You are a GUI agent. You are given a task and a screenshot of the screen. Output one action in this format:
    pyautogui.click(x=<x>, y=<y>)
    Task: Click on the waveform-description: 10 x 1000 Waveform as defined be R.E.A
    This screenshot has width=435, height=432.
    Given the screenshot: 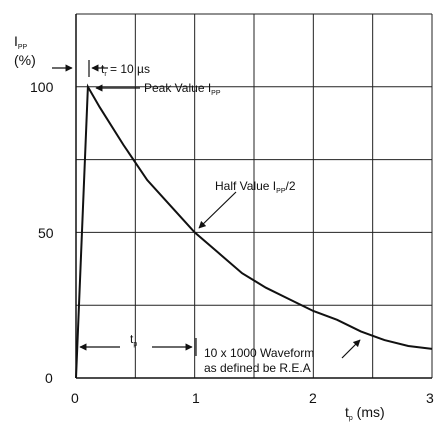 What is the action you would take?
    pyautogui.click(x=282, y=357)
    